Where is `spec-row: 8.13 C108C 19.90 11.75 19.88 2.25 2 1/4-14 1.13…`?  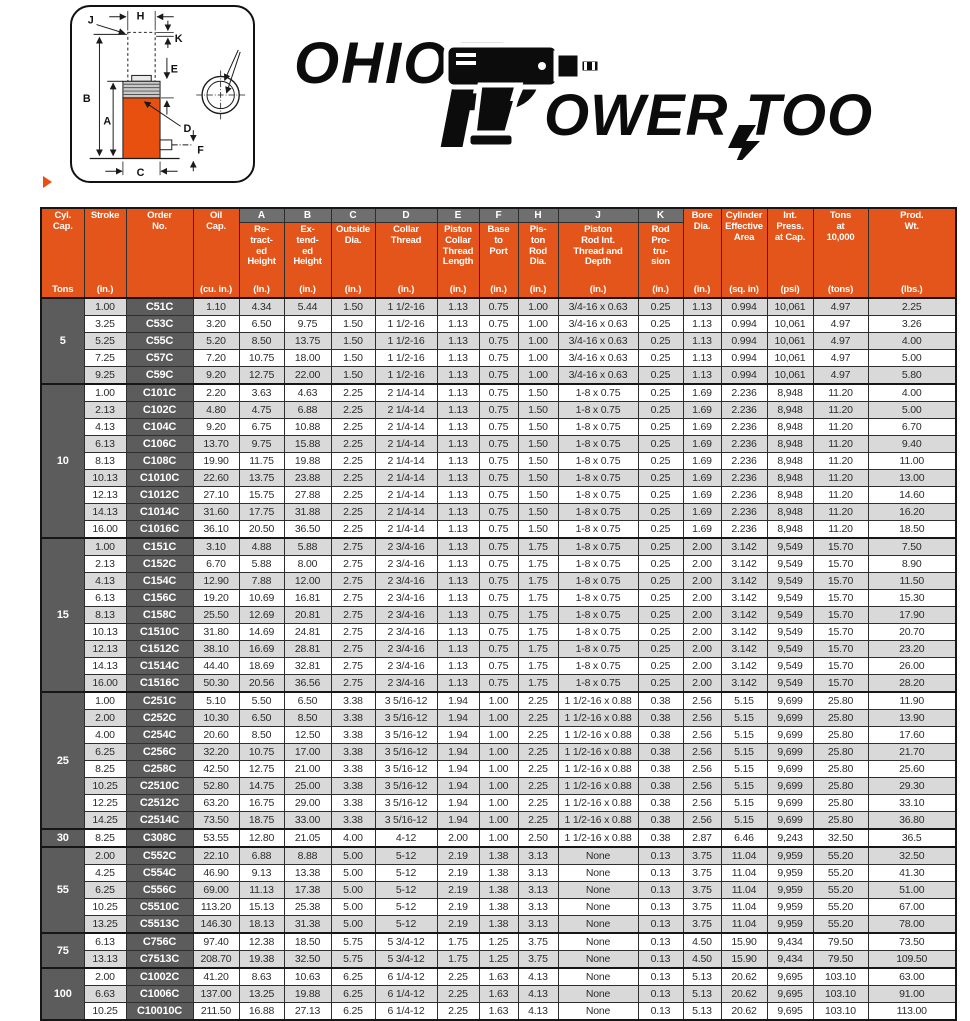
spec-row: 8.13 C108C 19.90 11.75 19.88 2.25 2 1/4-14 1.13… is located at coordinates (499, 461).